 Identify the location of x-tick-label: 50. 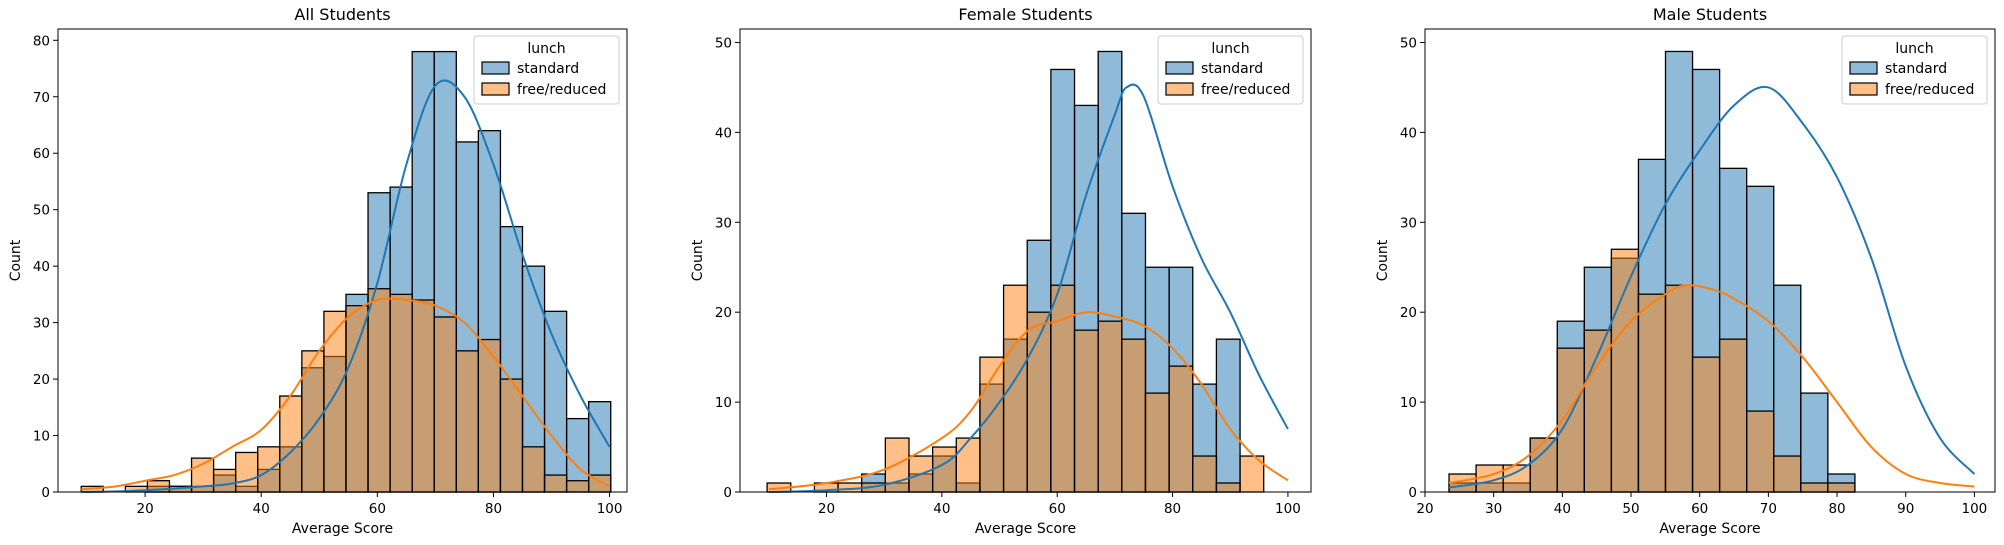
(1630, 509).